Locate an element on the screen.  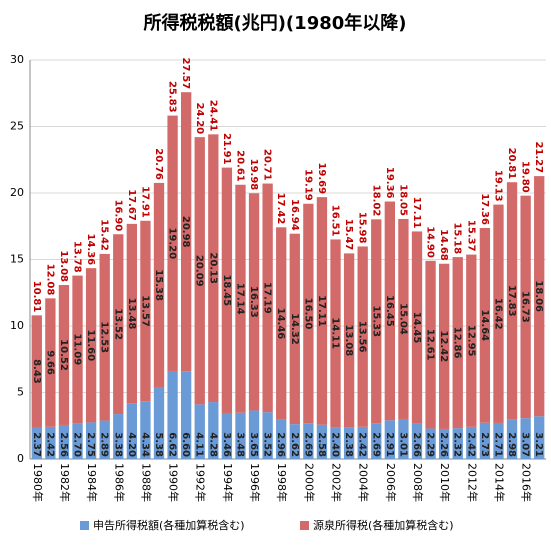
value-label: 5.38 is located at coordinates (158, 444).